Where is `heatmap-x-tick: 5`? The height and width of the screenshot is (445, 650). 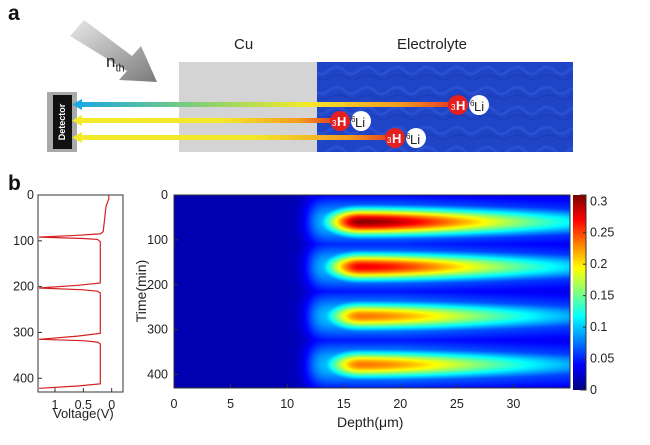 heatmap-x-tick: 5 is located at coordinates (230, 404).